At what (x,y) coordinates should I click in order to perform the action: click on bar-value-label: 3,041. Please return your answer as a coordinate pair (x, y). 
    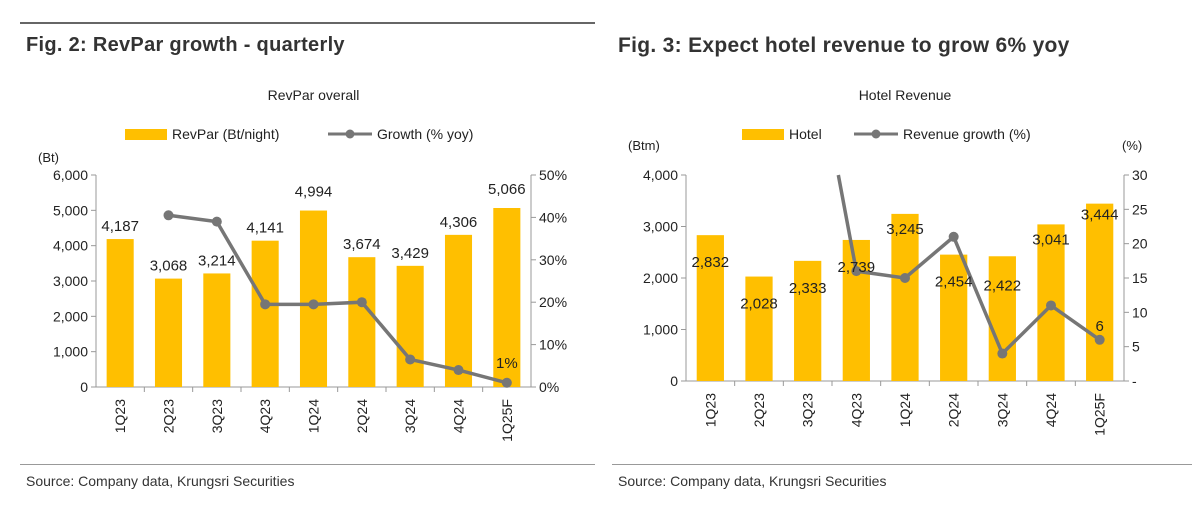
    Looking at the image, I should click on (1051, 239).